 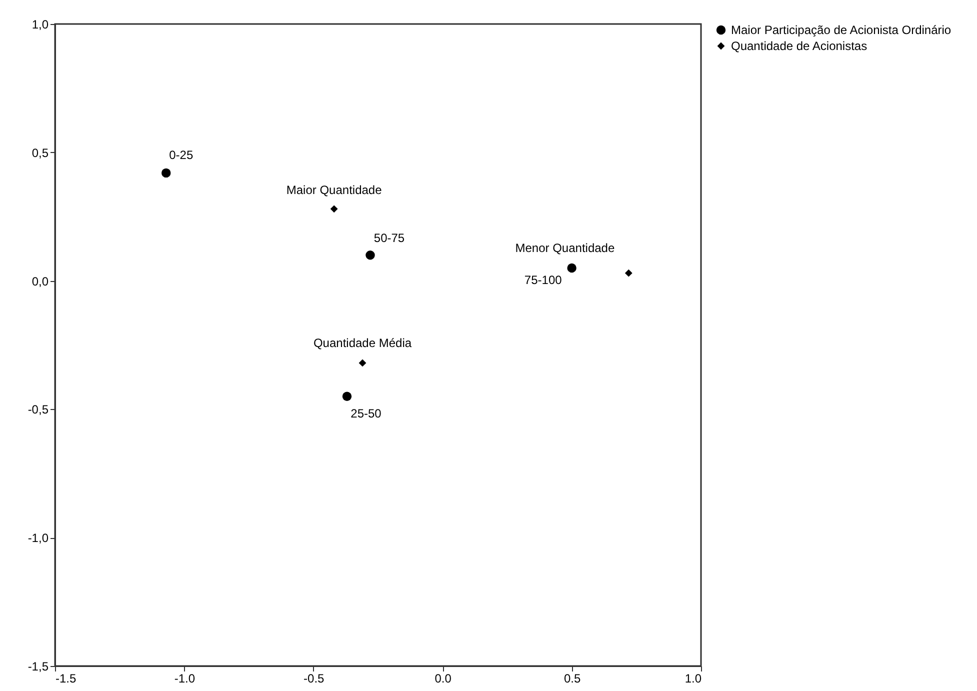 I want to click on y-tick-label: -1,0, so click(x=38, y=538).